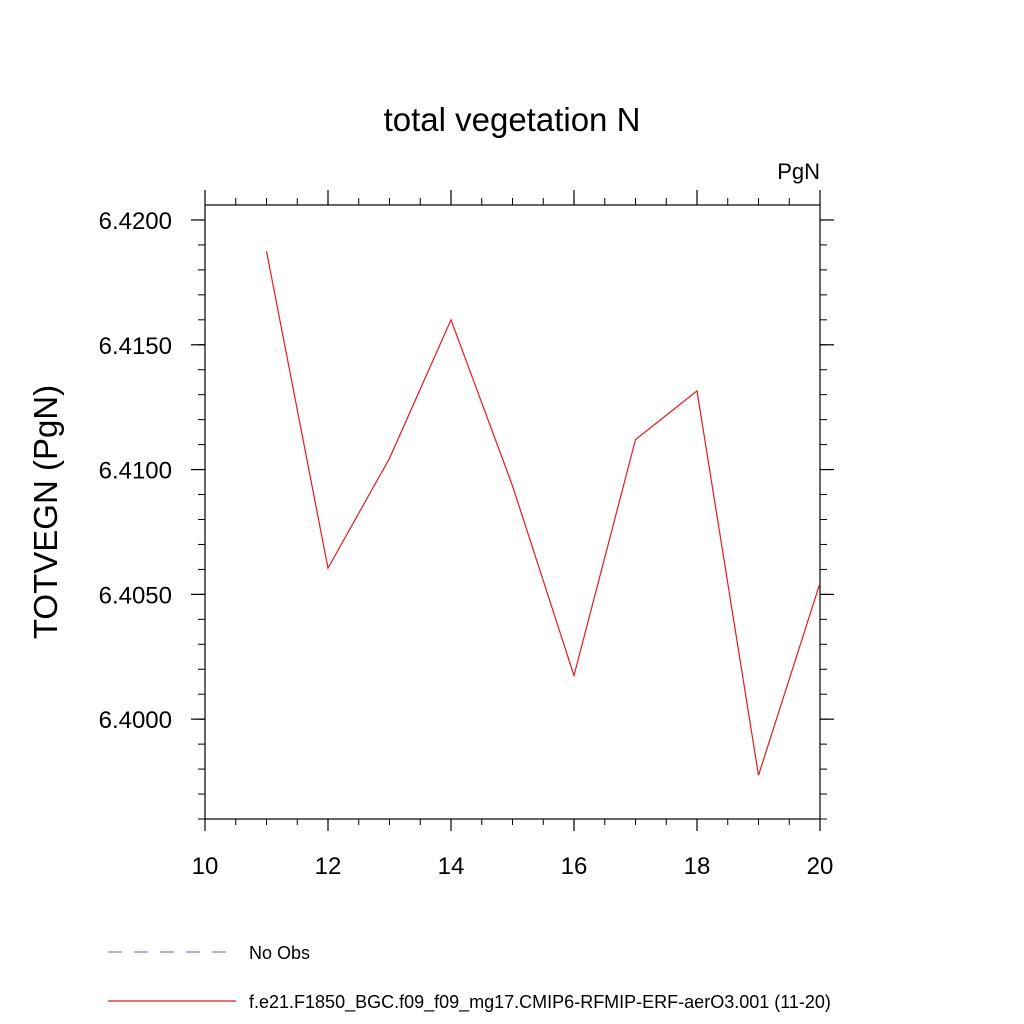 The width and height of the screenshot is (1024, 1024). Describe the element at coordinates (135, 595) in the screenshot. I see `y-tick-label: 6.4050` at that location.